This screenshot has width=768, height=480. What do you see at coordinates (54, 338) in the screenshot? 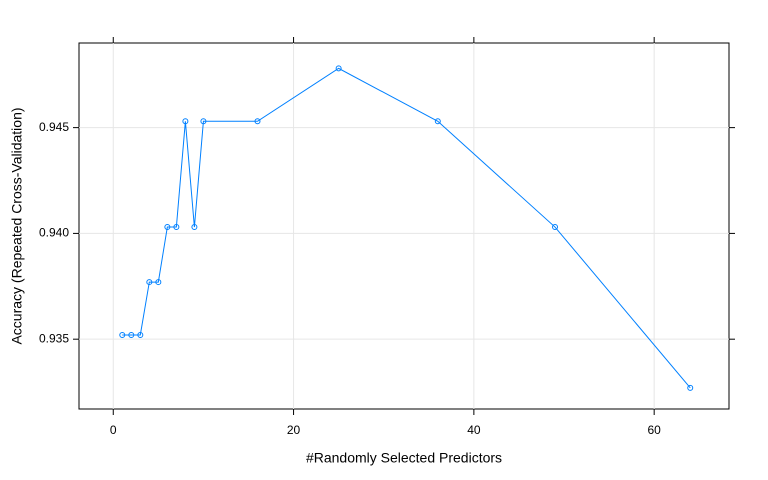
I see `y-tick-label: 0.935` at bounding box center [54, 338].